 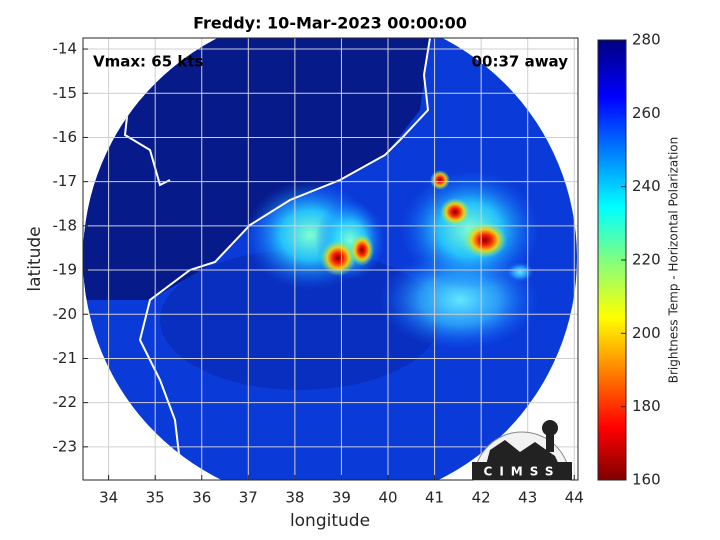 I want to click on time-annotation: 00:37 away, so click(x=520, y=62).